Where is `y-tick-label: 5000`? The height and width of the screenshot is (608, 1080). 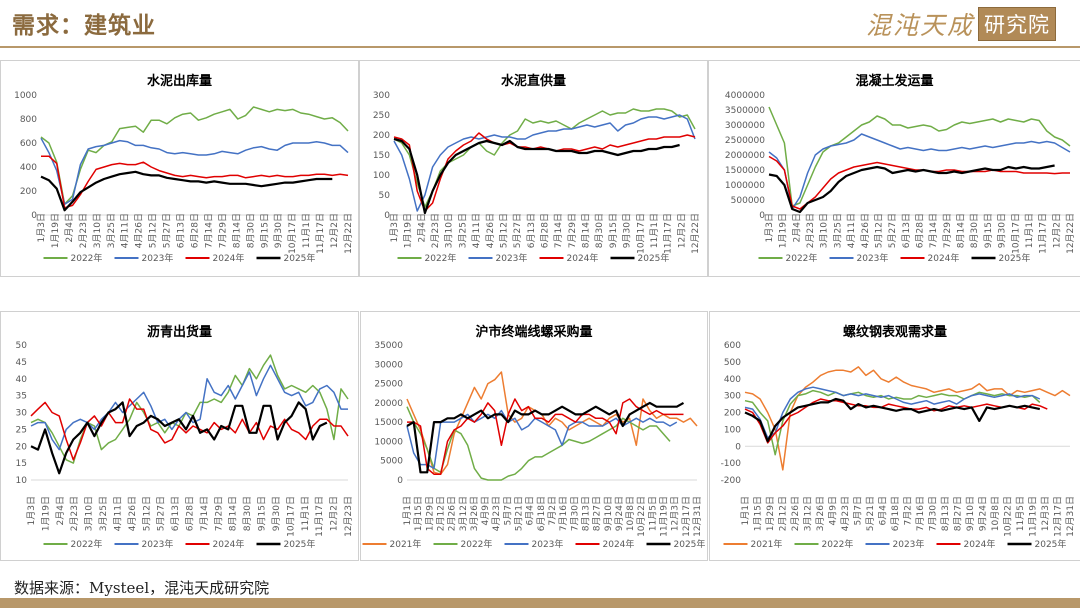
y-tick-label: 5000 is located at coordinates (391, 462).